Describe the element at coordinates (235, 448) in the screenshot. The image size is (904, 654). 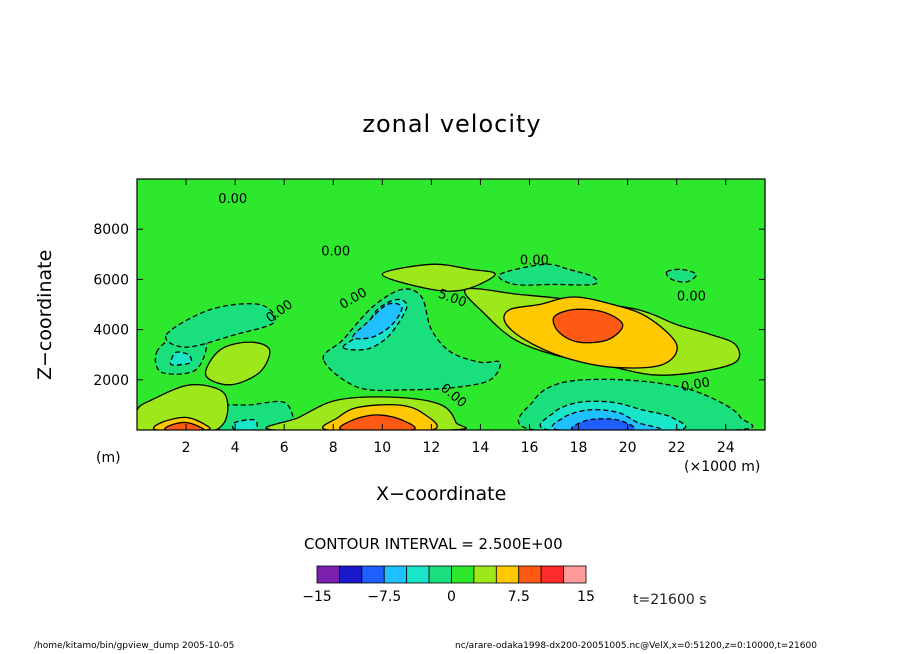
I see `x-tick-label: 4` at that location.